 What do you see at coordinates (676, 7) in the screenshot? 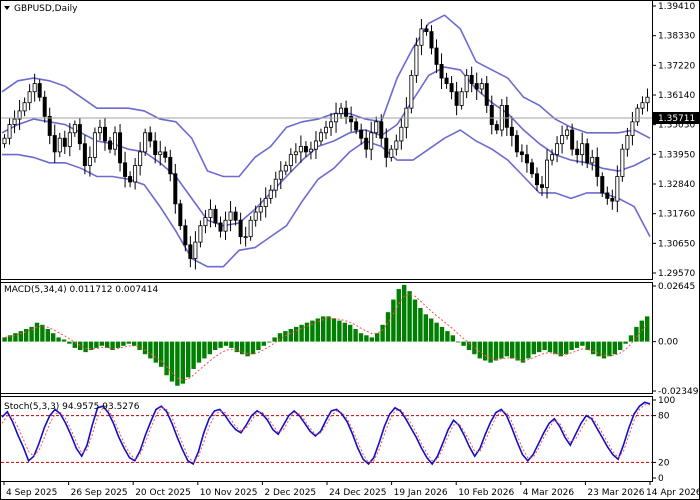
I see `price-tick-label: 1.39410` at bounding box center [676, 7].